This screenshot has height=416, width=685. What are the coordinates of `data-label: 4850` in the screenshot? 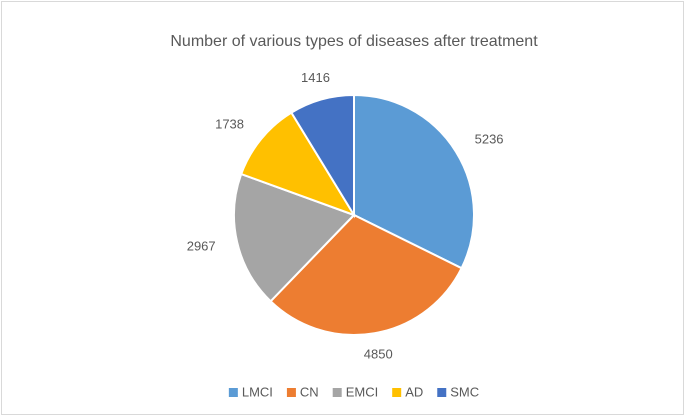 It's located at (378, 353).